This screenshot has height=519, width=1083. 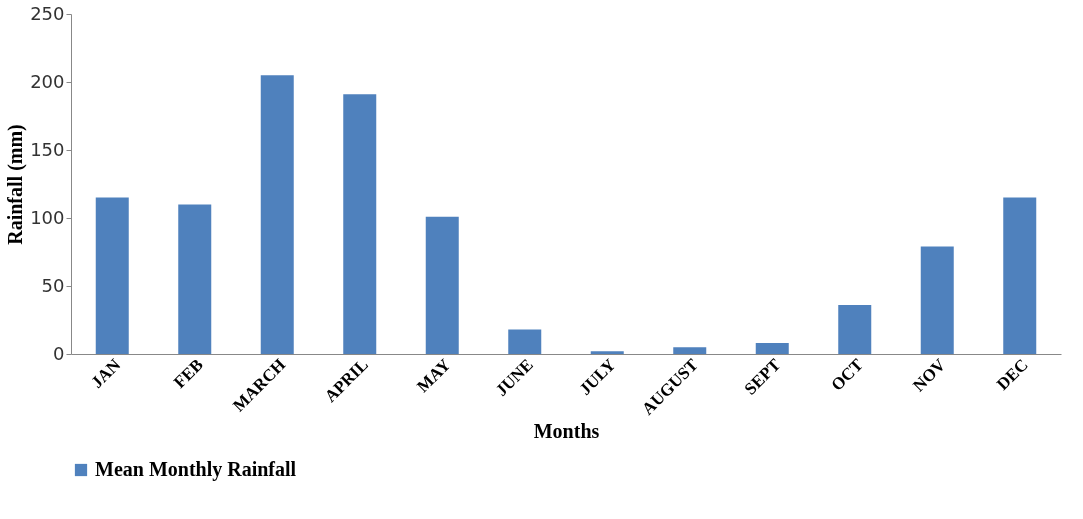 I want to click on y-tick-label: 100, so click(x=47, y=217).